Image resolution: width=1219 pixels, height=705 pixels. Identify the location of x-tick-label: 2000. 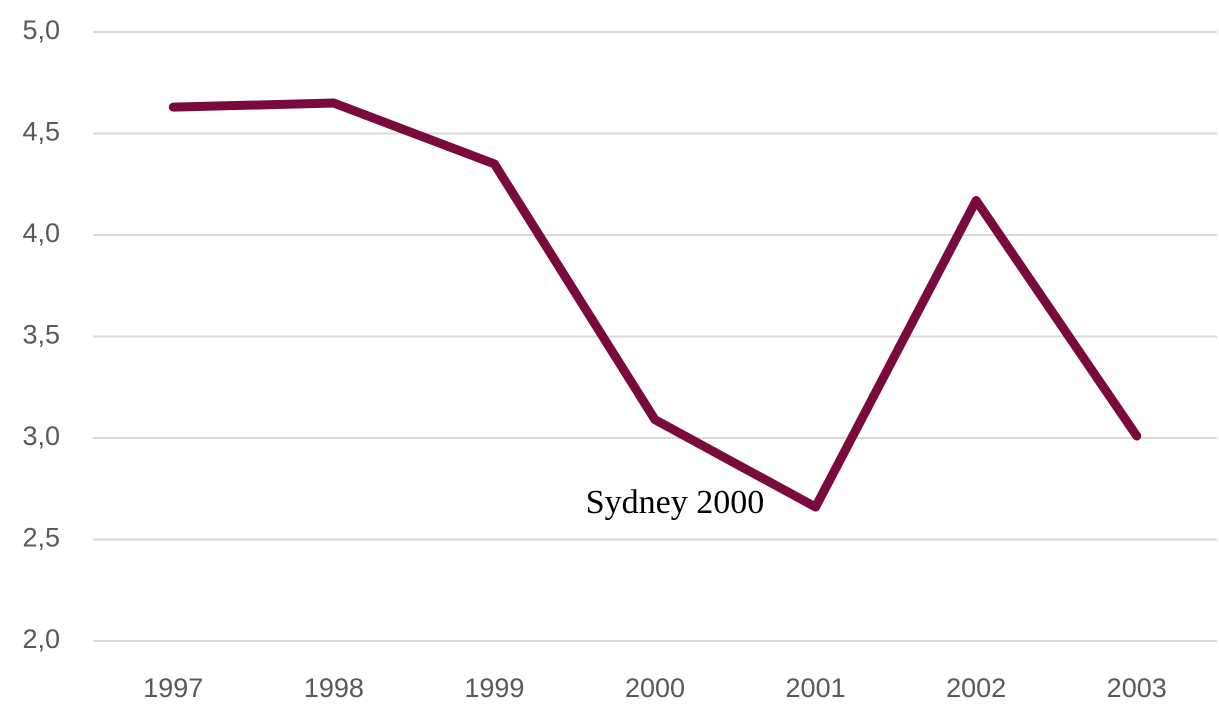
(655, 688).